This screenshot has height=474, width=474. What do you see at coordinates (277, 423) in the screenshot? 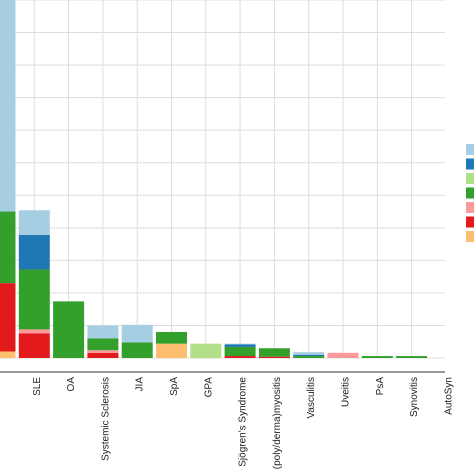
I see `x-tick-label: (poly/derma)myositis` at bounding box center [277, 423].